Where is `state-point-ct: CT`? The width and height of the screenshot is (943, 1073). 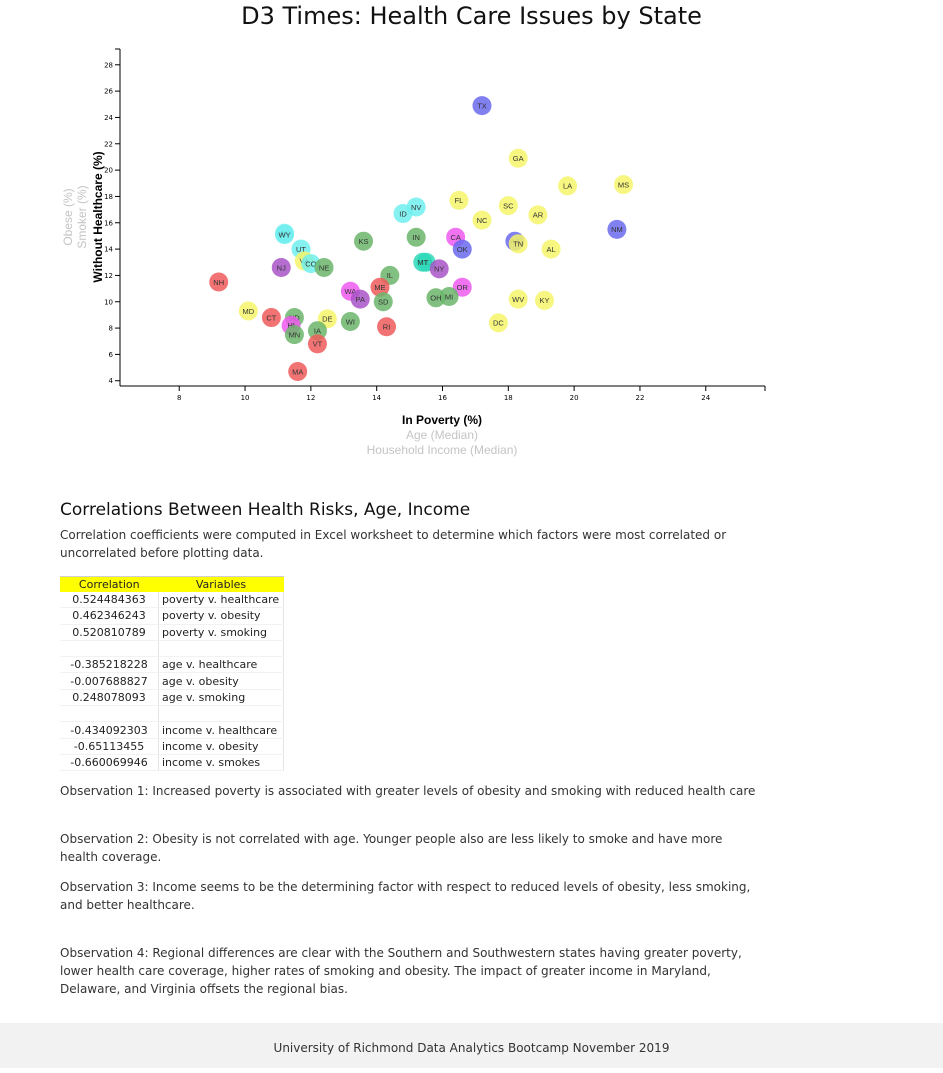
state-point-ct: CT is located at coordinates (271, 318).